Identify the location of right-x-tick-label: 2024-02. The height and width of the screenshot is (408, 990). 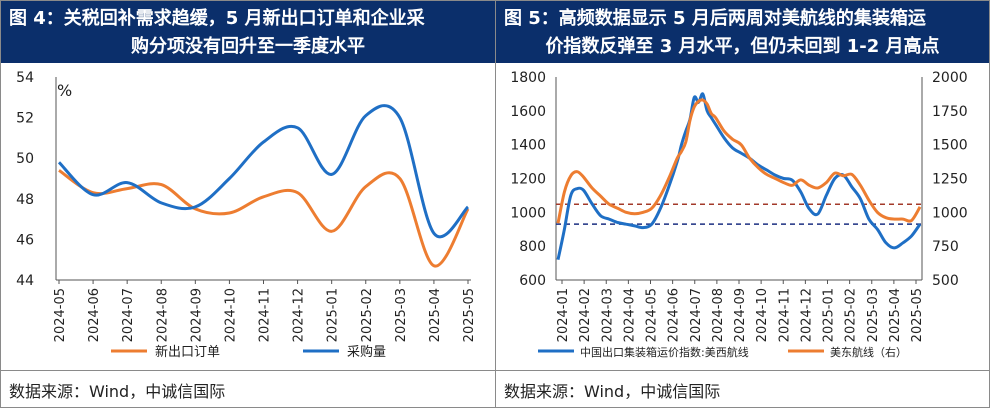
(585, 315).